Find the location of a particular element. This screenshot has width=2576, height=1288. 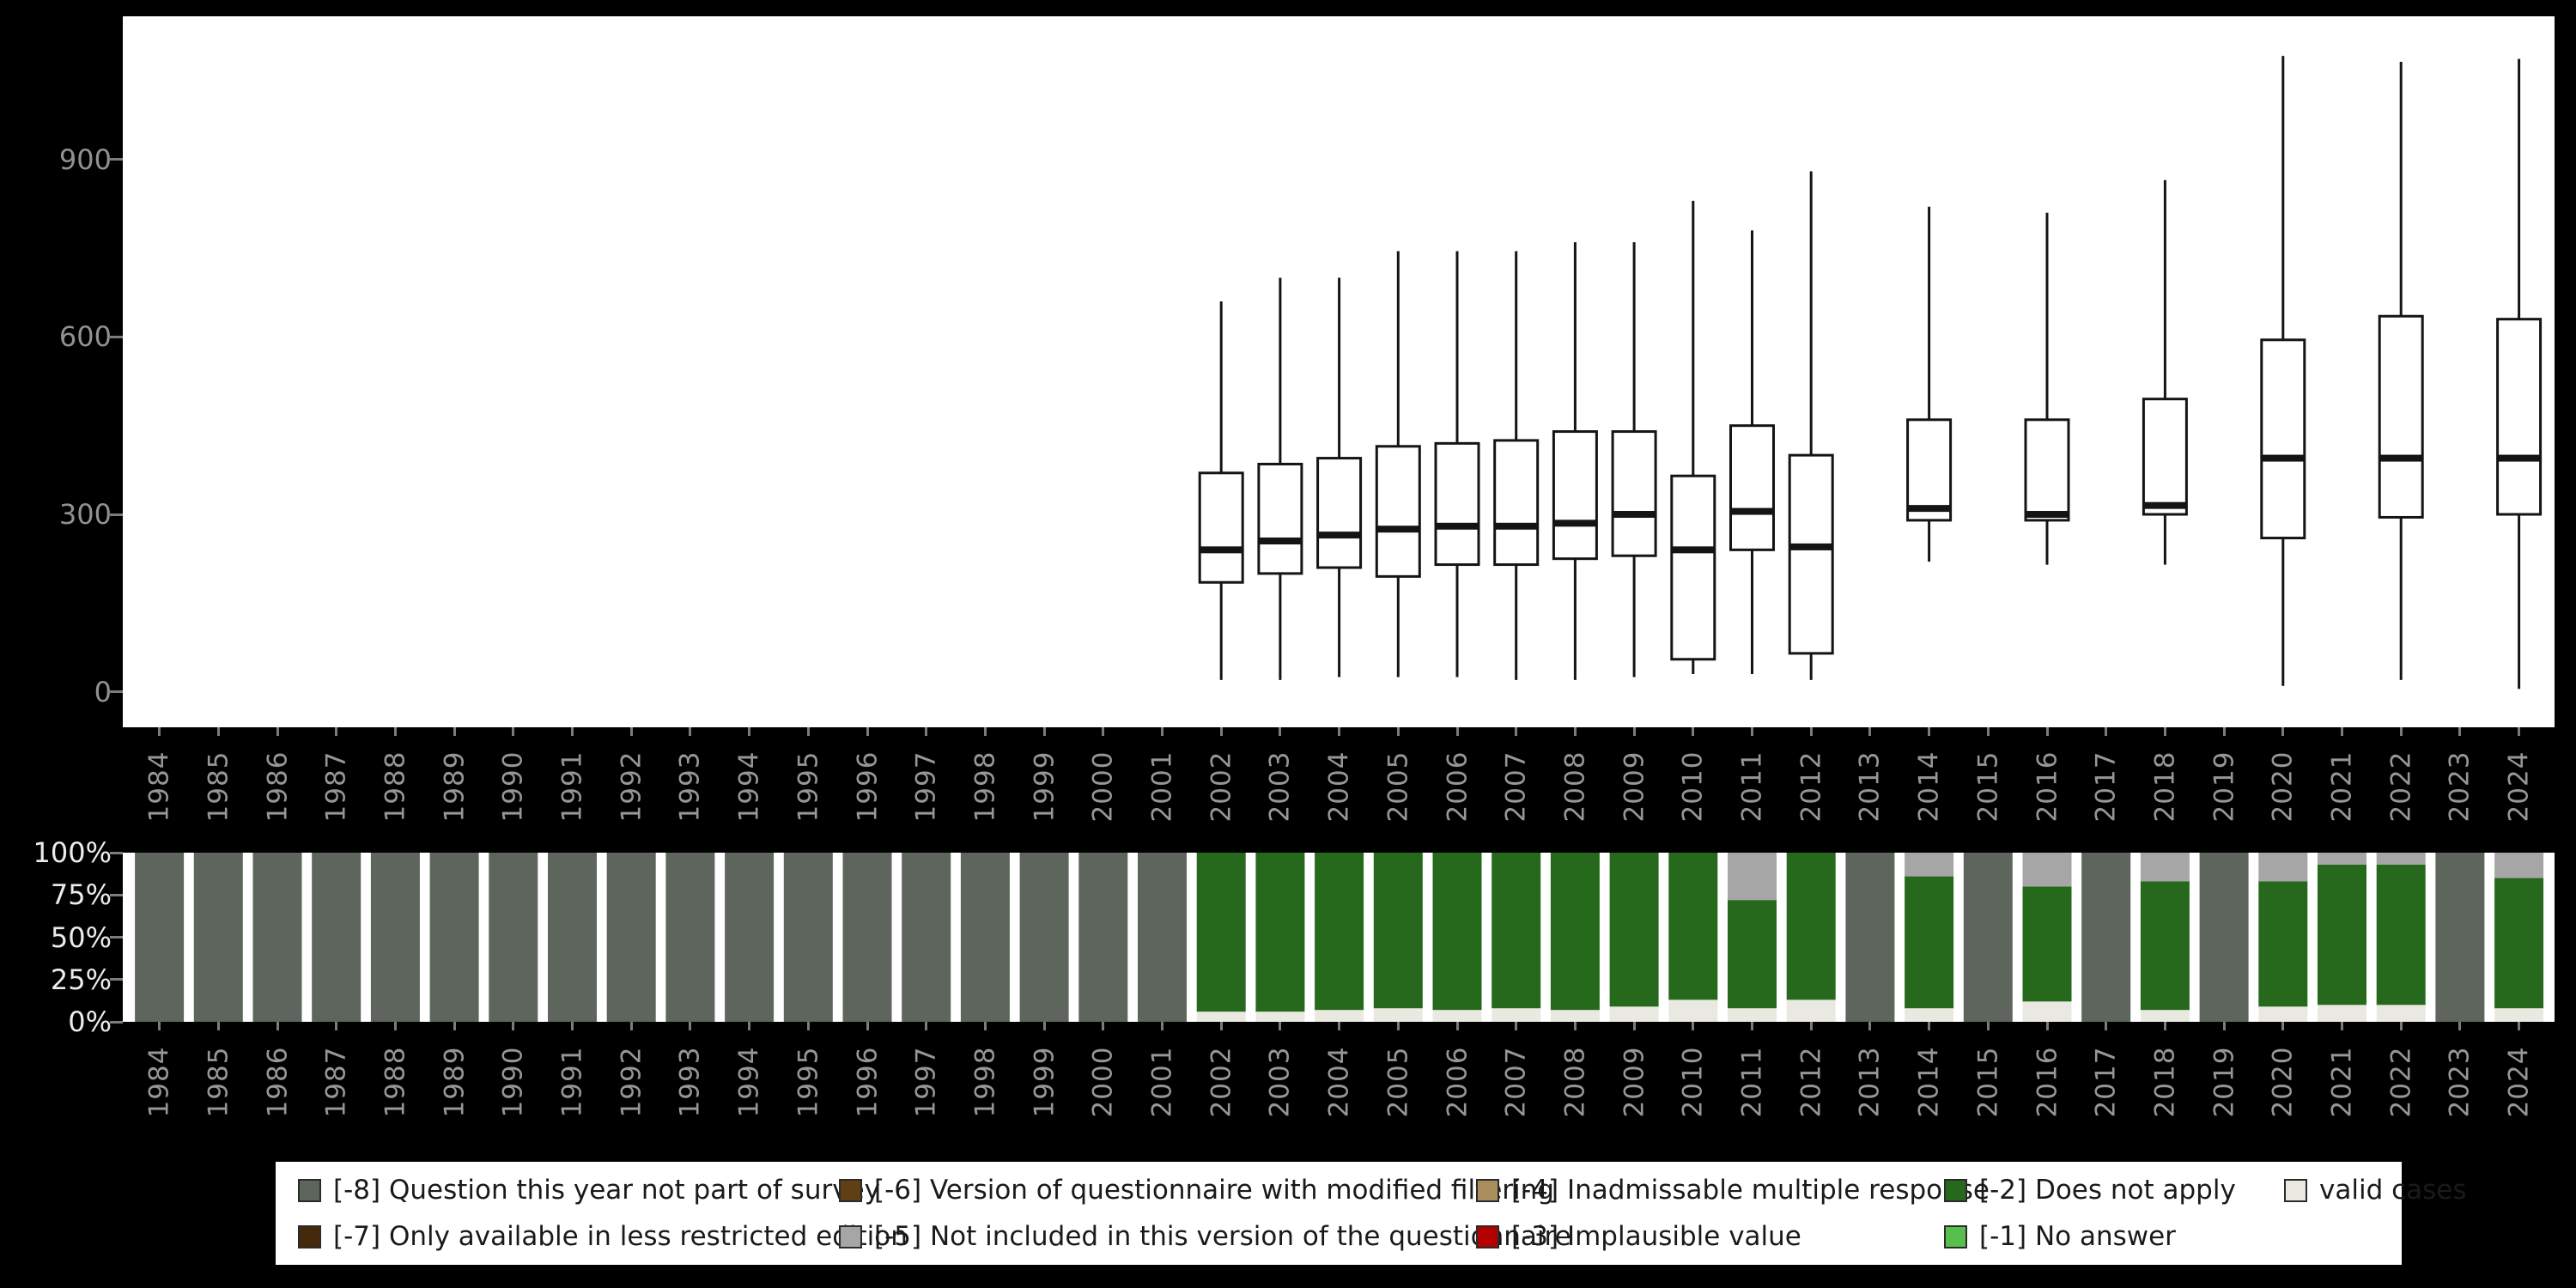

year-label-text: 2017 is located at coordinates (2106, 786).